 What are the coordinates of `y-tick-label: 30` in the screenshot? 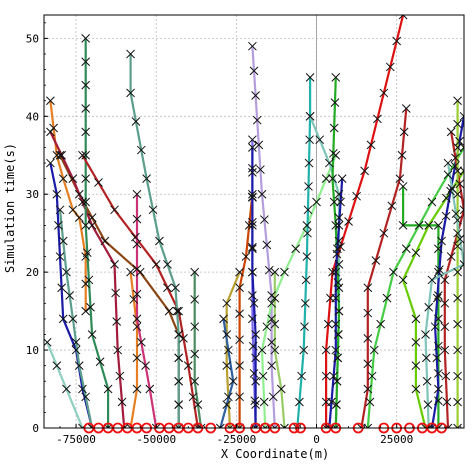 It's located at (32, 194).